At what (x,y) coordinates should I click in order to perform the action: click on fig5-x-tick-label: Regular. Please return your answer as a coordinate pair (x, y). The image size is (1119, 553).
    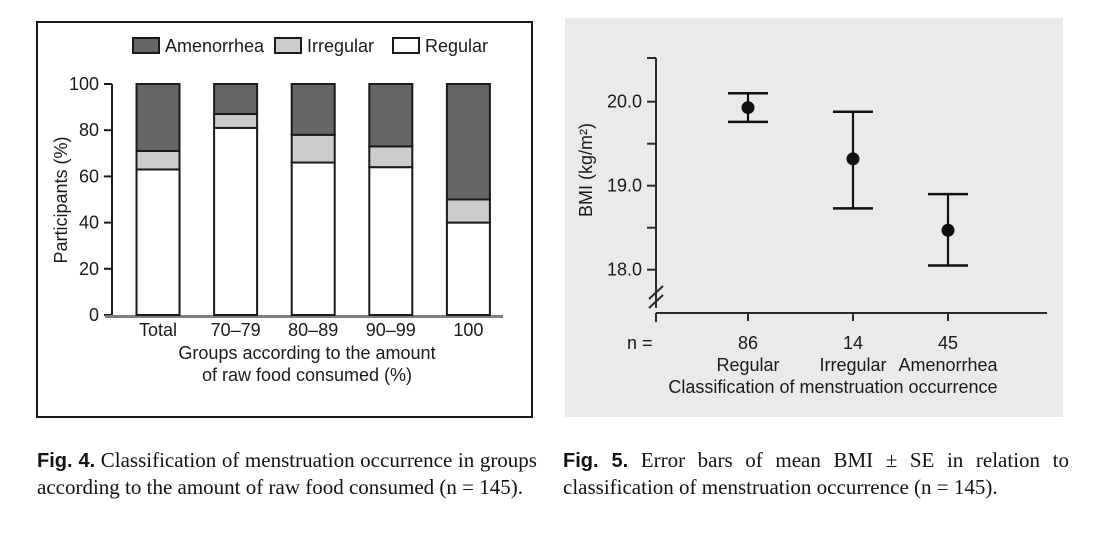
    Looking at the image, I should click on (747, 365).